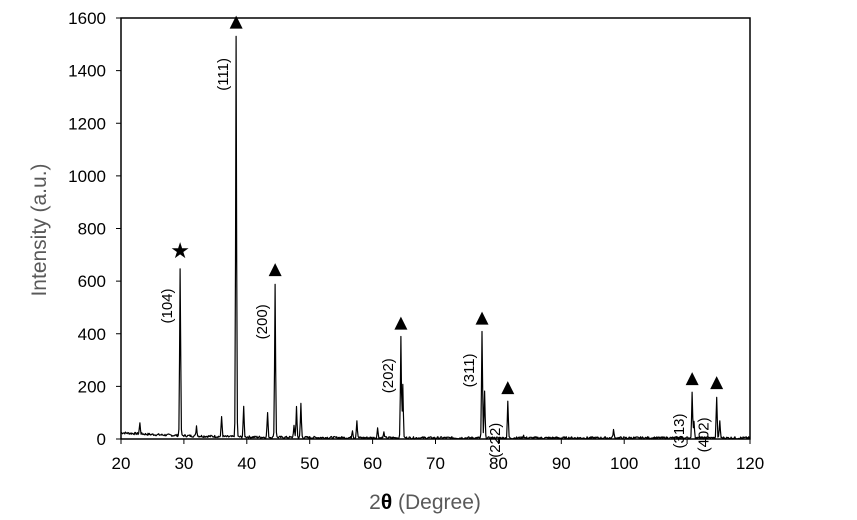  I want to click on peak-label: (313), so click(679, 430).